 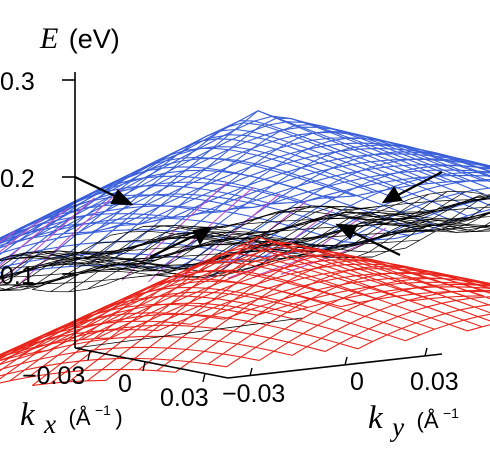 I want to click on z-ticks, so click(x=68, y=177).